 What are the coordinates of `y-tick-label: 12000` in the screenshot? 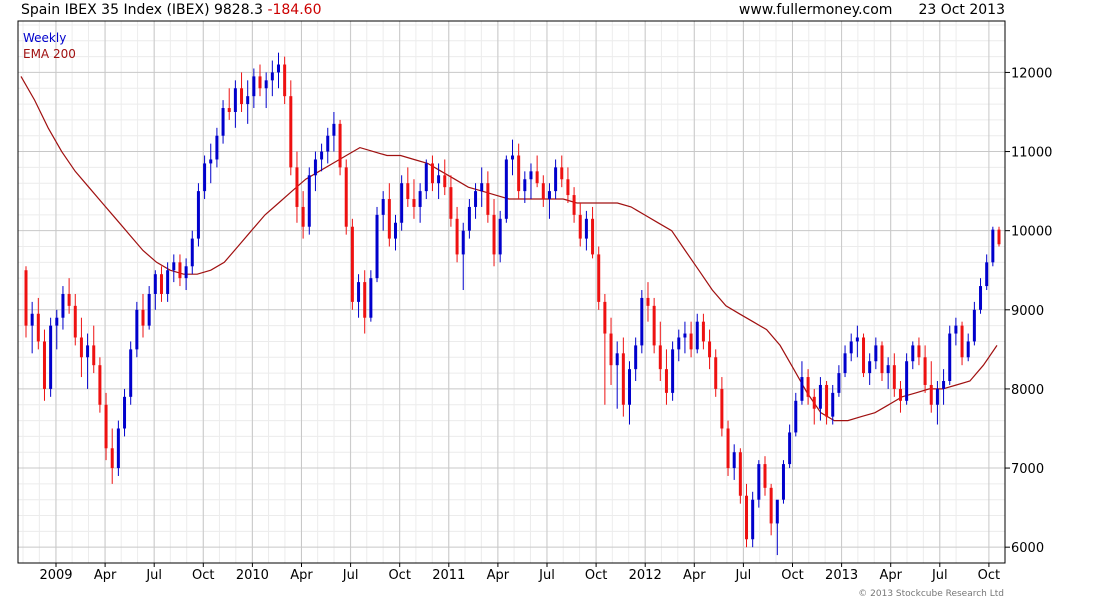 It's located at (1031, 73).